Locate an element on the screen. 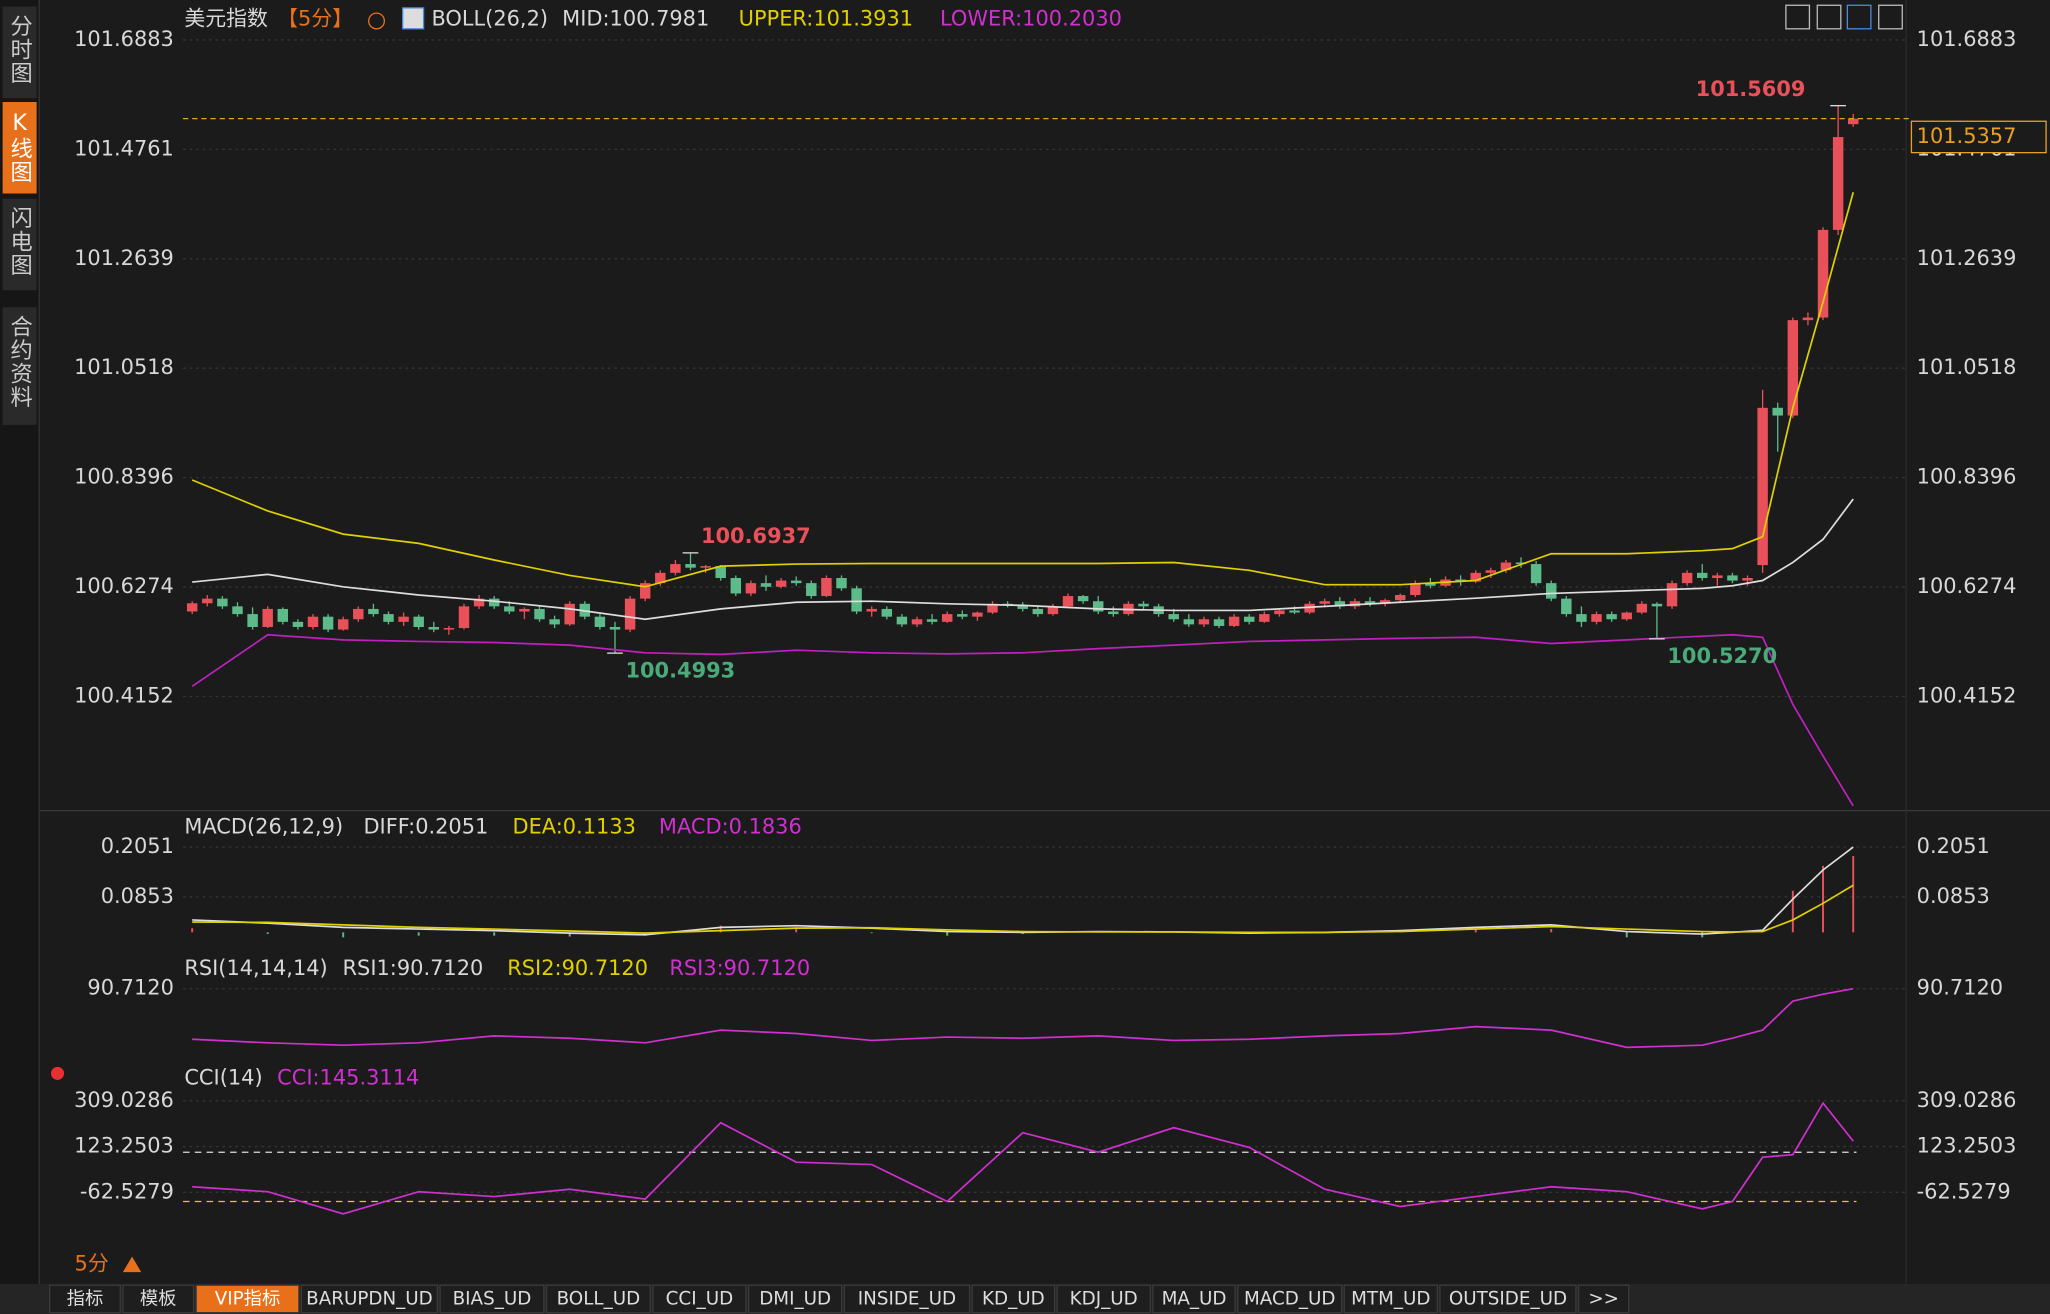 This screenshot has width=2050, height=1314. annotation-label: 100.5270 is located at coordinates (1722, 656).